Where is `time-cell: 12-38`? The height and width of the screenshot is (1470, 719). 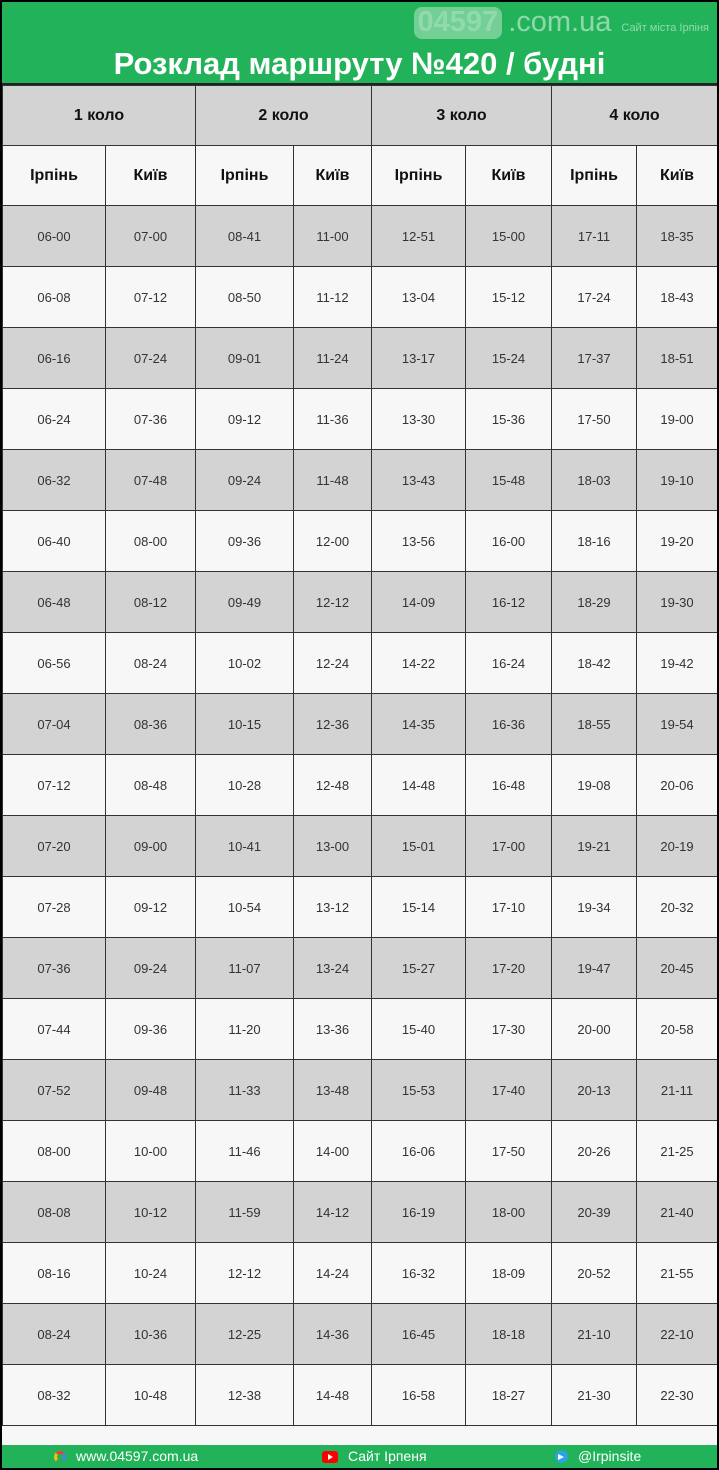 time-cell: 12-38 is located at coordinates (244, 1395).